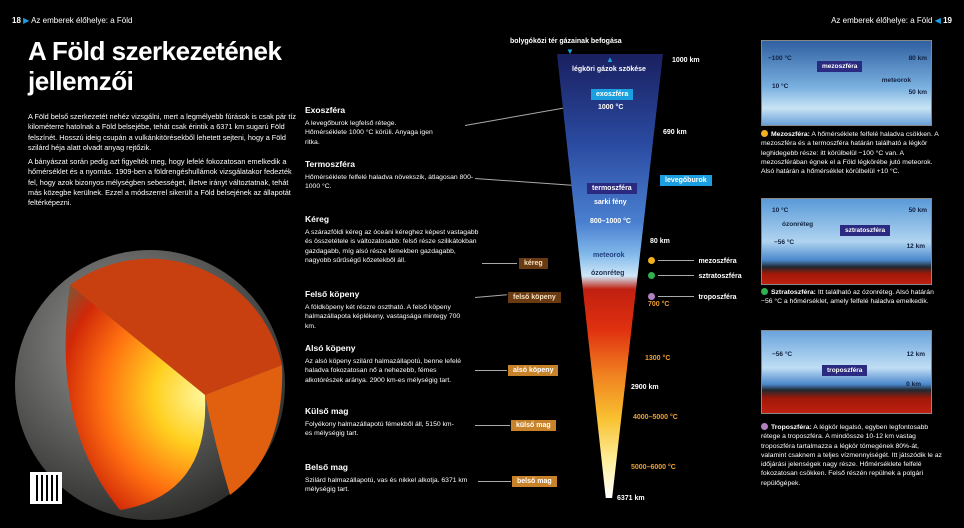  I want to click on cutaway-front, so click(135, 397).